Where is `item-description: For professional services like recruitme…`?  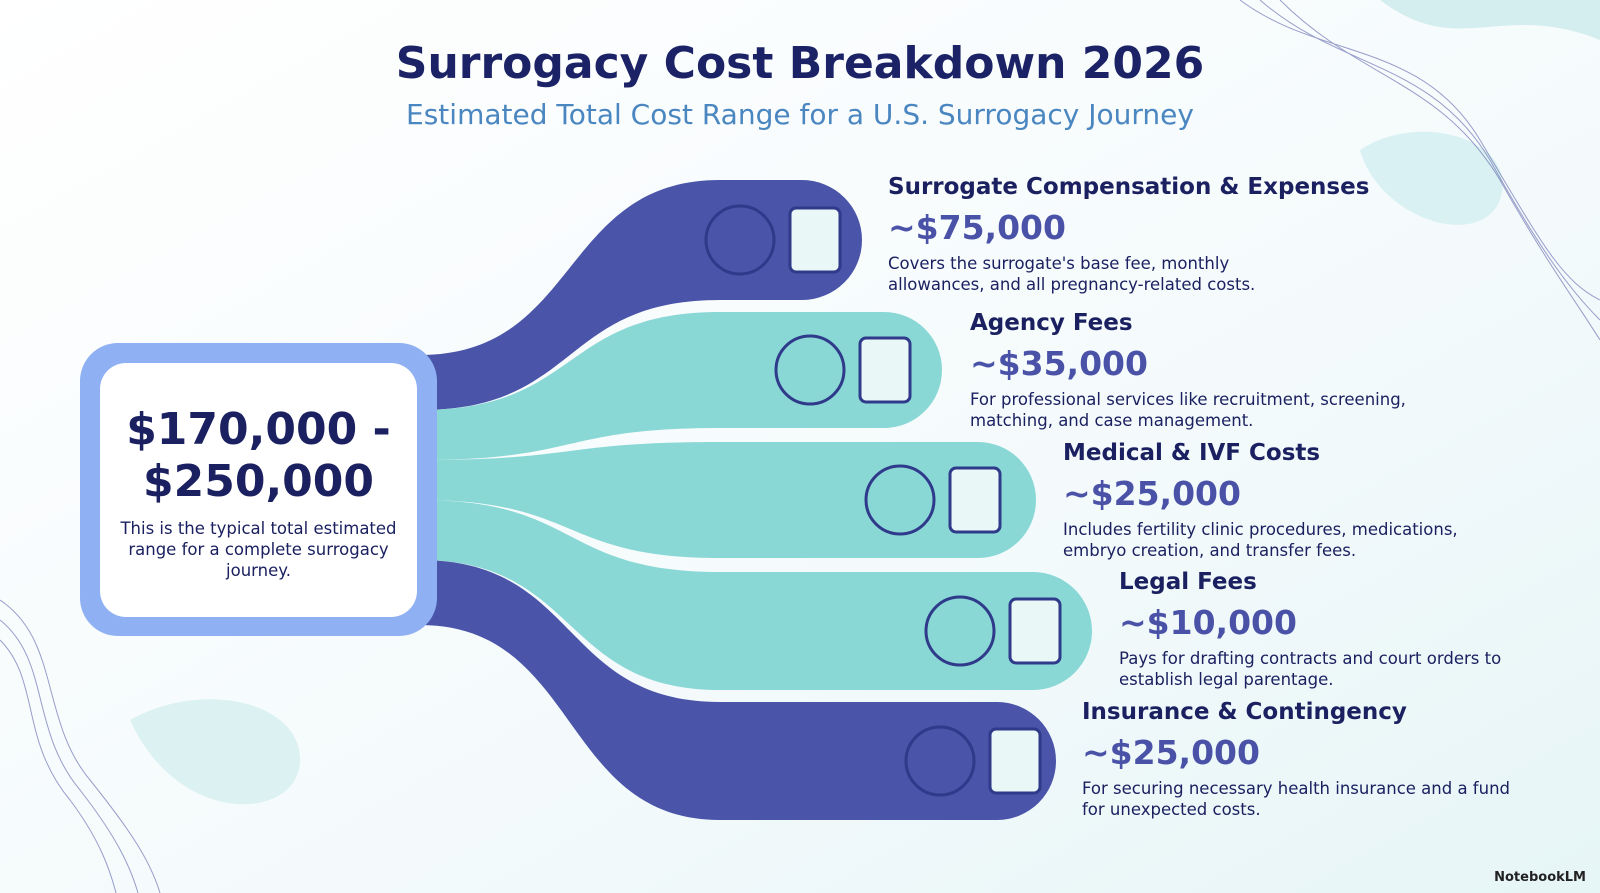 item-description: For professional services like recruitme… is located at coordinates (1188, 410).